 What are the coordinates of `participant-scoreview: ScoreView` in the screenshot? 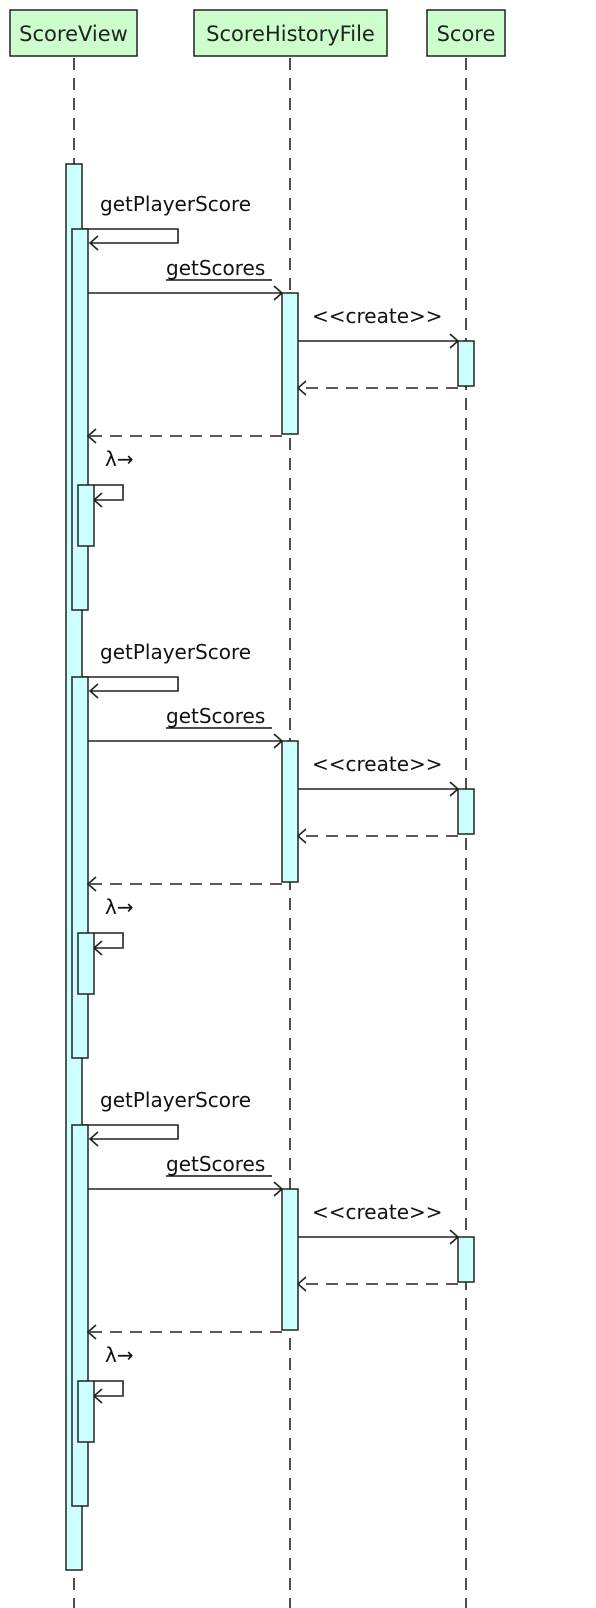 It's located at (73, 33).